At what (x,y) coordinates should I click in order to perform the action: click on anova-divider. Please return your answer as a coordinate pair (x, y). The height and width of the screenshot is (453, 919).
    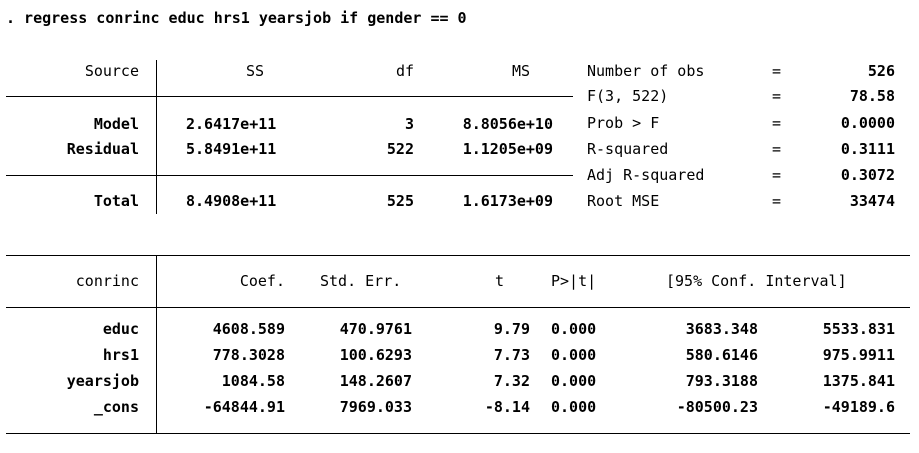
    Looking at the image, I should click on (156, 137).